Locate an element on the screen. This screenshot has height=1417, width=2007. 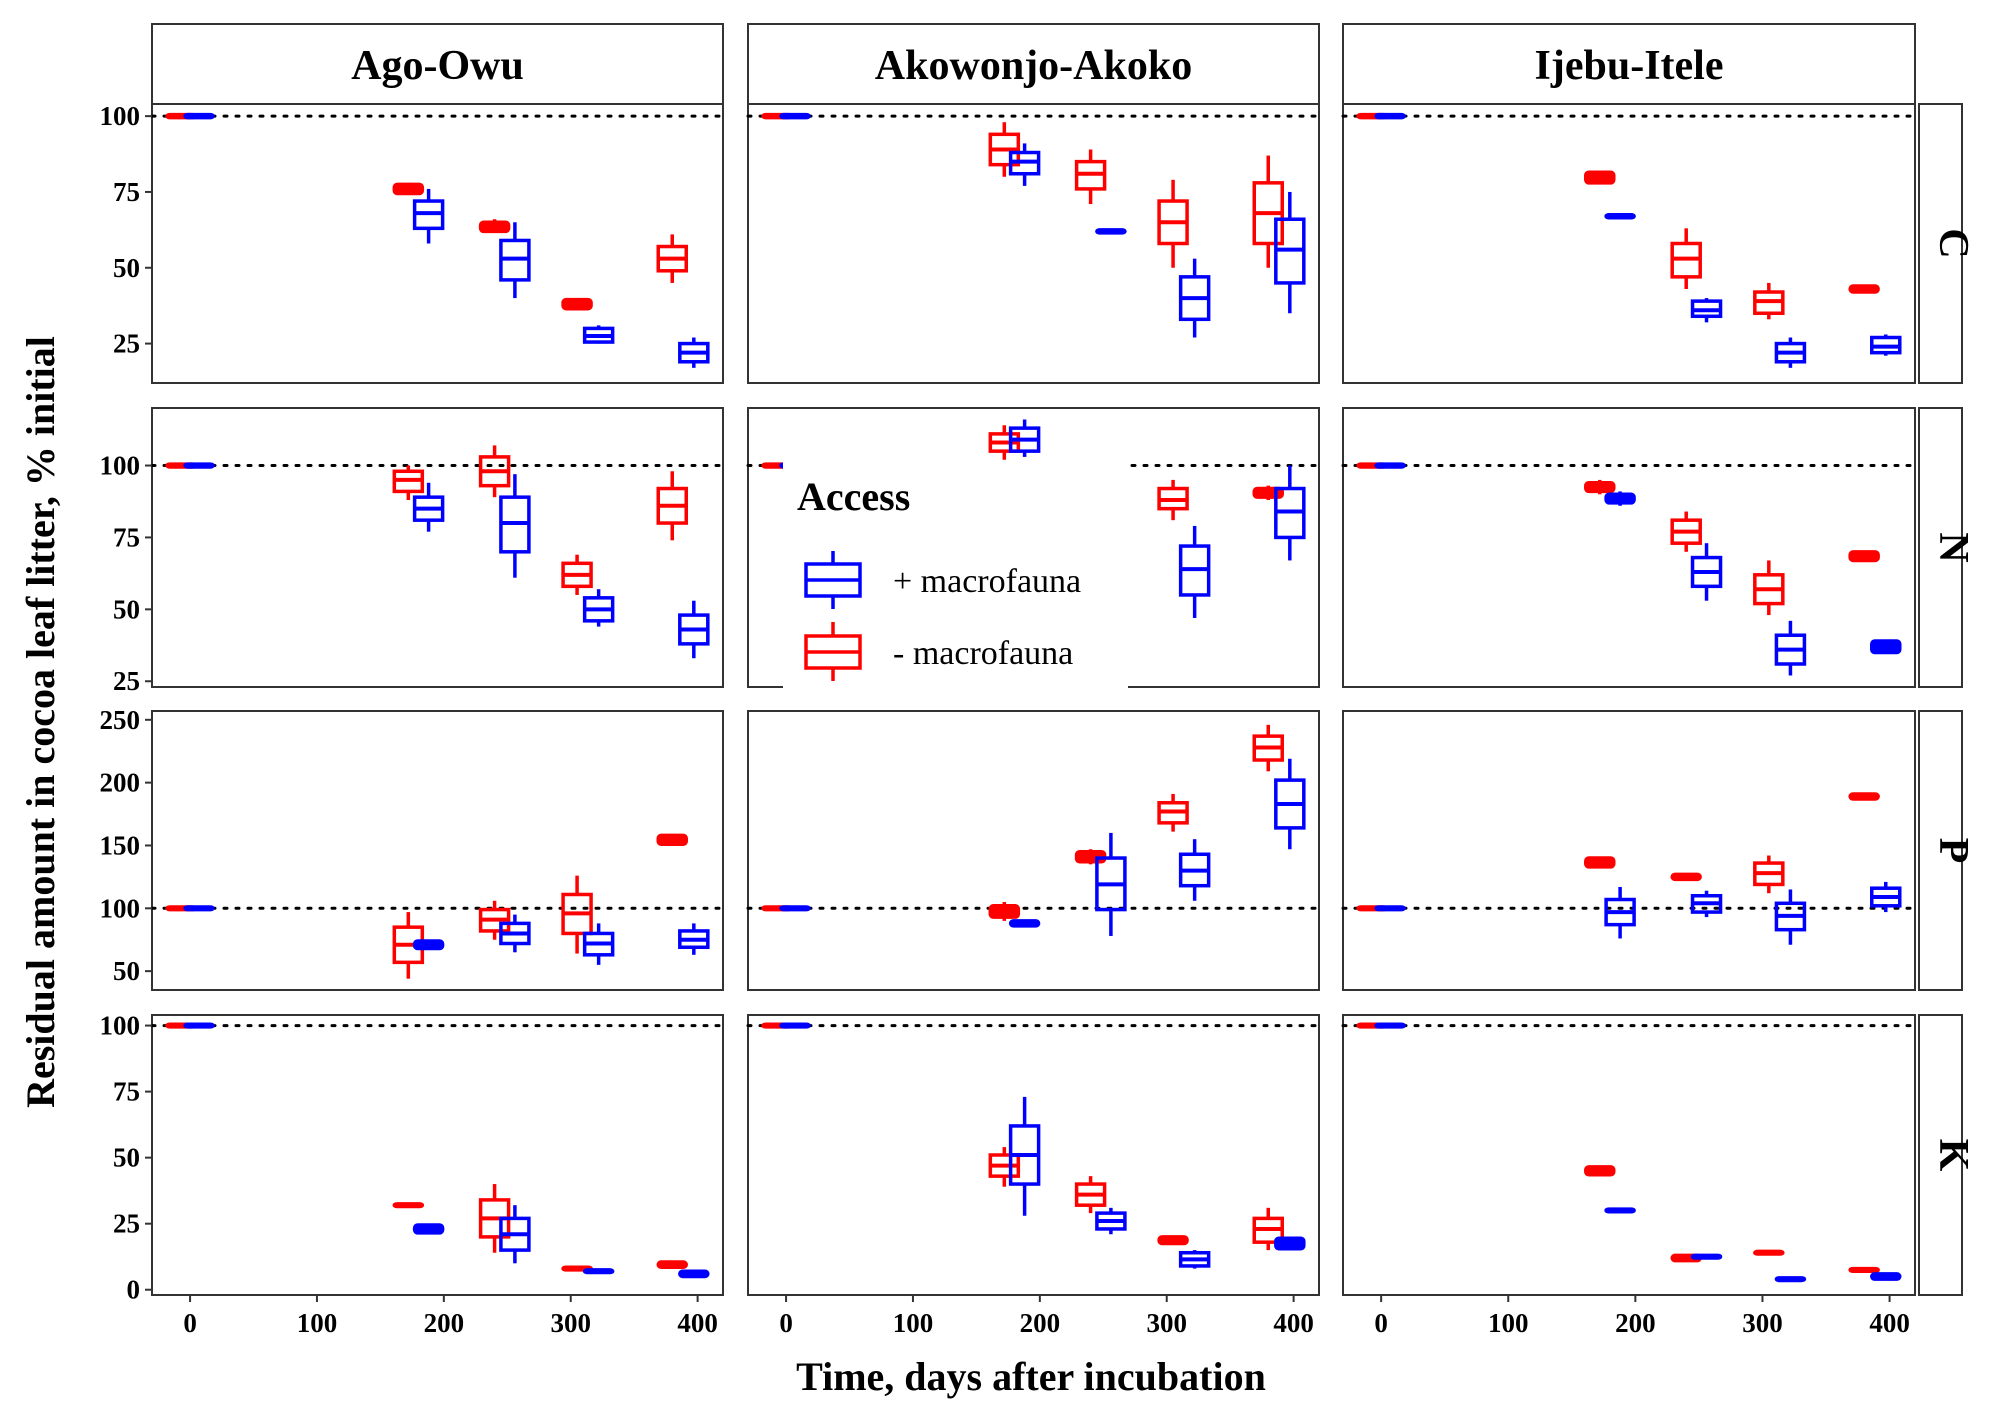
strip-row-C is located at coordinates (1940, 243).